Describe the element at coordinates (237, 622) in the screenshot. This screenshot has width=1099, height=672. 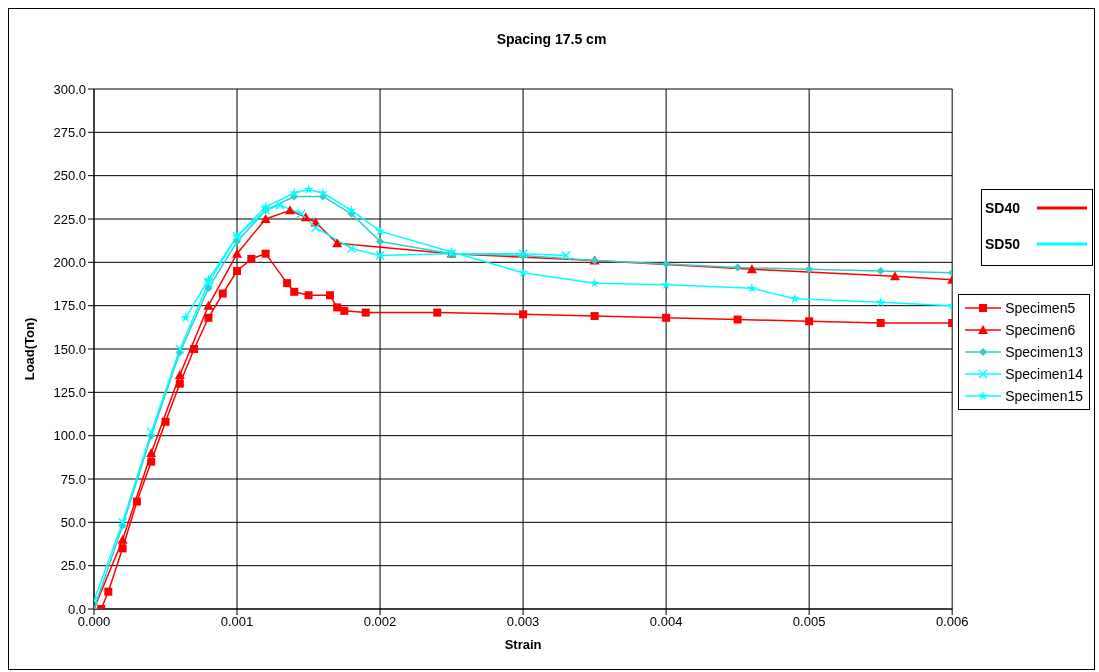
I see `x-tick-label: 0.001` at that location.